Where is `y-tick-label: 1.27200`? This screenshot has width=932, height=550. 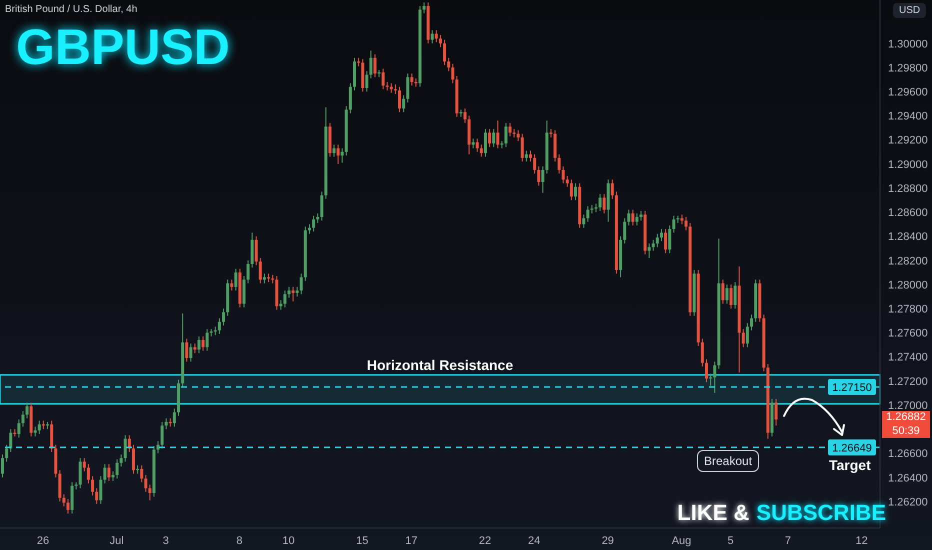
y-tick-label: 1.27200 is located at coordinates (908, 382).